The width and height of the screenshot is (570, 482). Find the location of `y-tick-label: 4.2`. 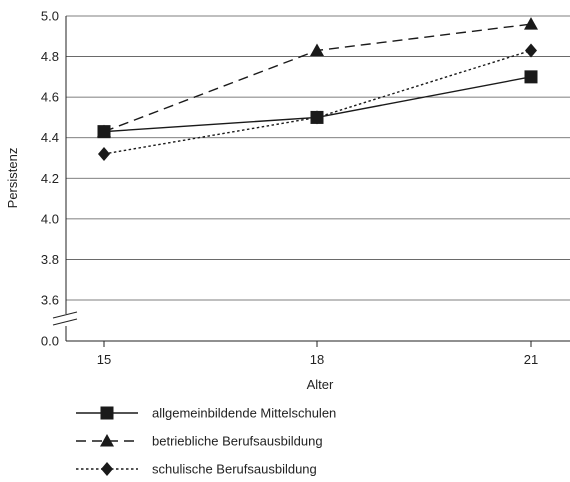

y-tick-label: 4.2 is located at coordinates (50, 178).